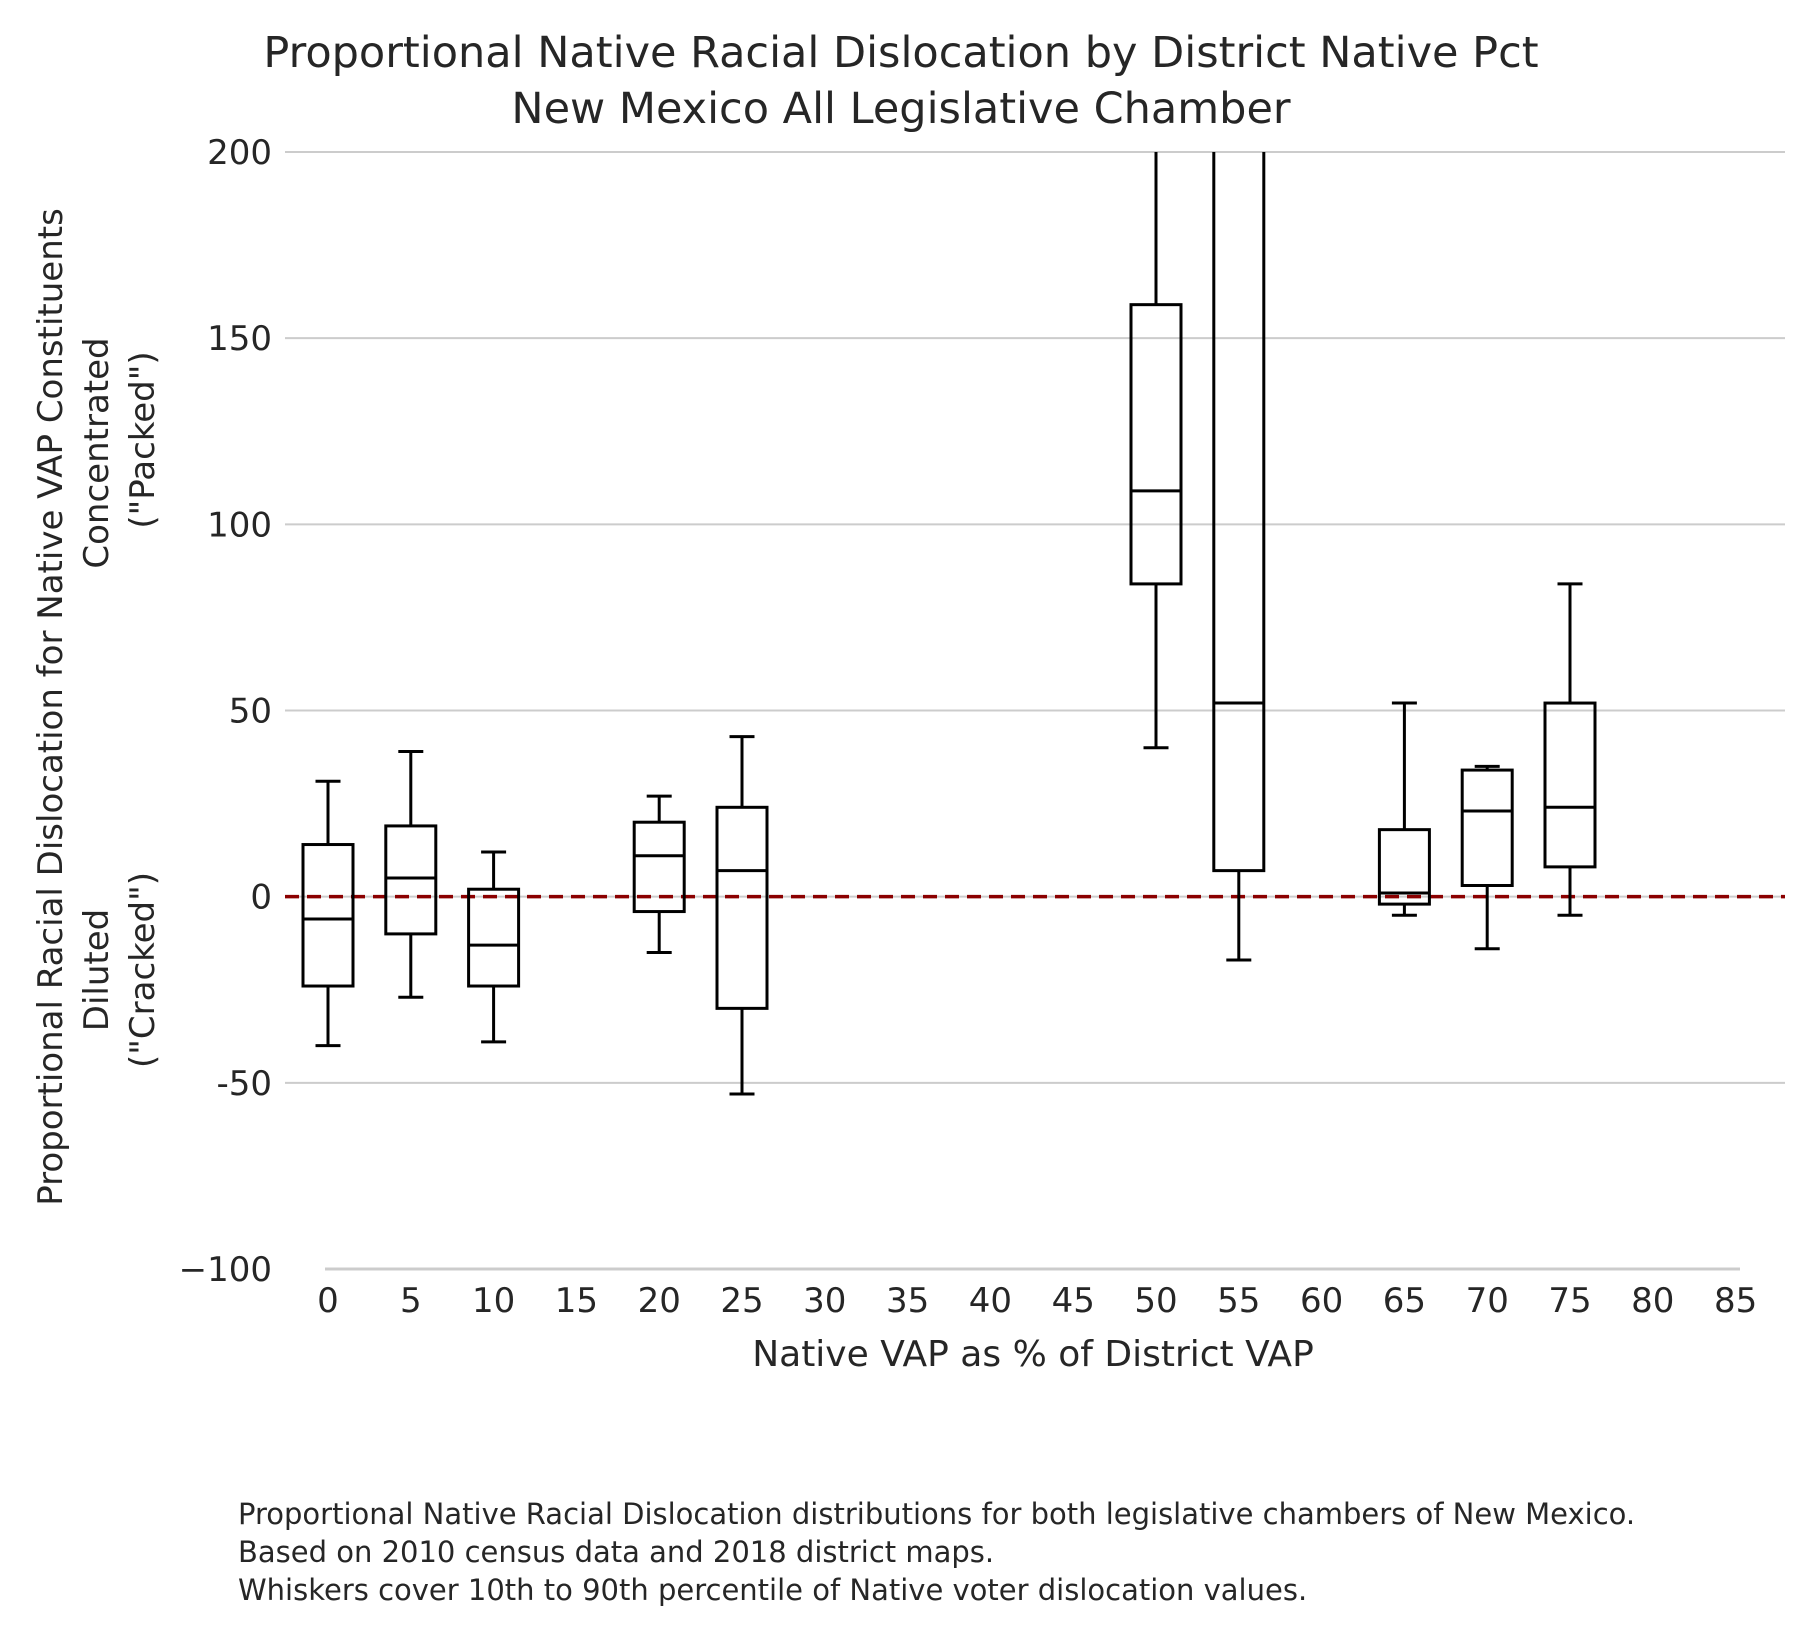  I want to click on y-tick-label-4: 100, so click(239, 525).